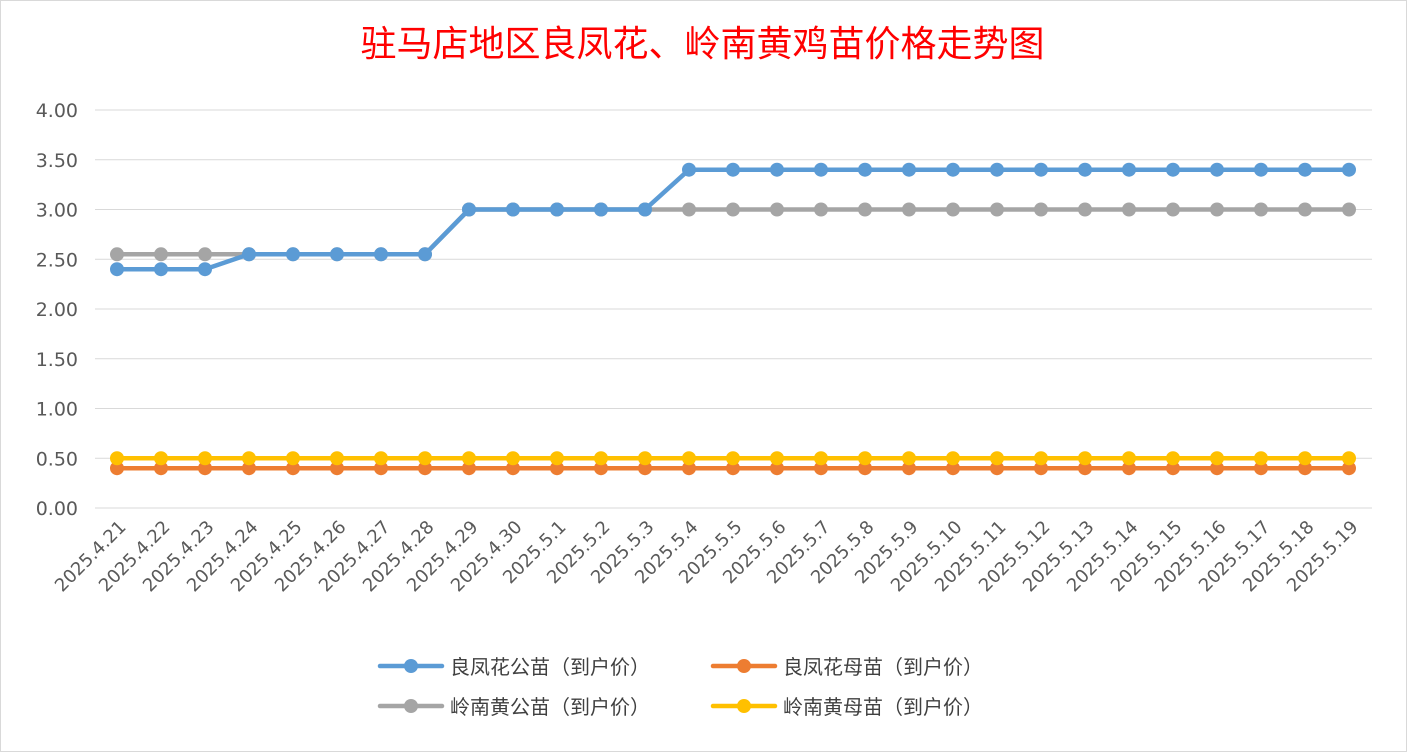 The width and height of the screenshot is (1407, 752). I want to click on legend-label: 岭南黄公苗（到户价）, so click(550, 707).